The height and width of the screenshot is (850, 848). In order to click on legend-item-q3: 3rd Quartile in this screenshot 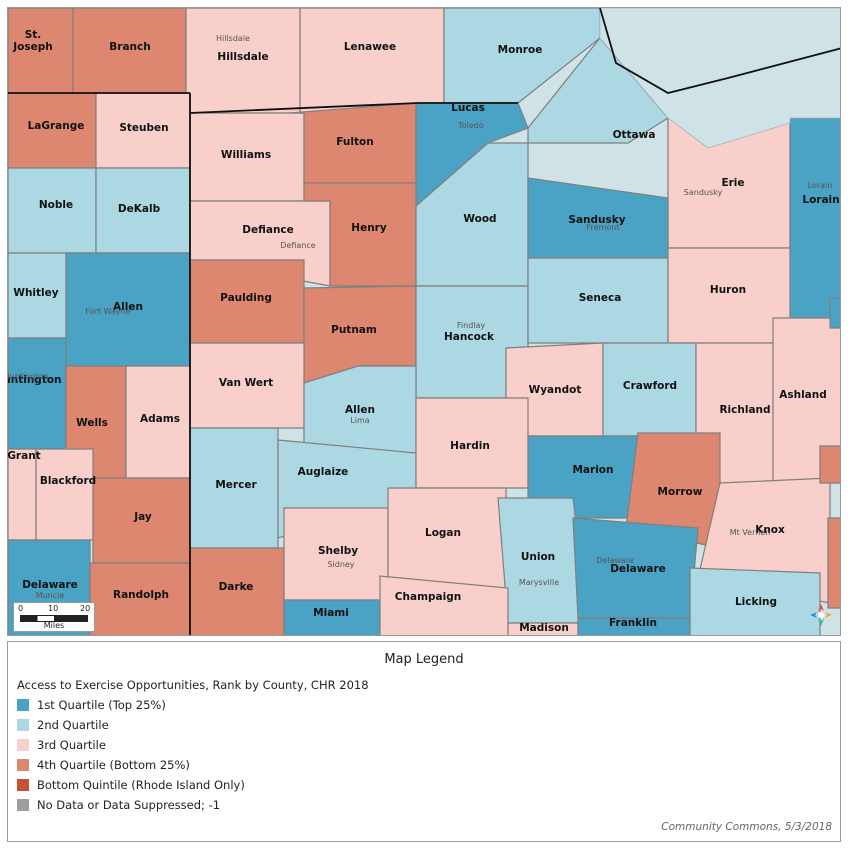, I will do `click(61, 745)`.